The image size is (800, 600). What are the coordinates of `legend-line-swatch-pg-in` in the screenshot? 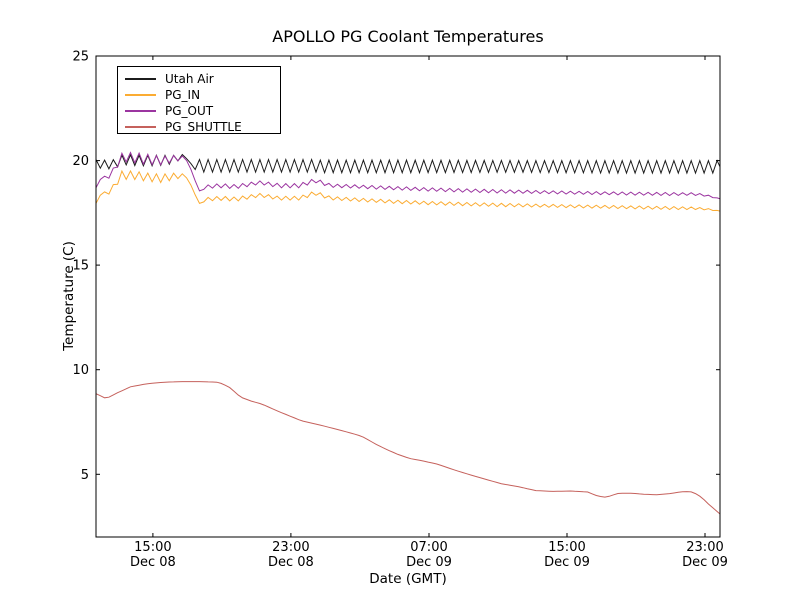 It's located at (140, 95).